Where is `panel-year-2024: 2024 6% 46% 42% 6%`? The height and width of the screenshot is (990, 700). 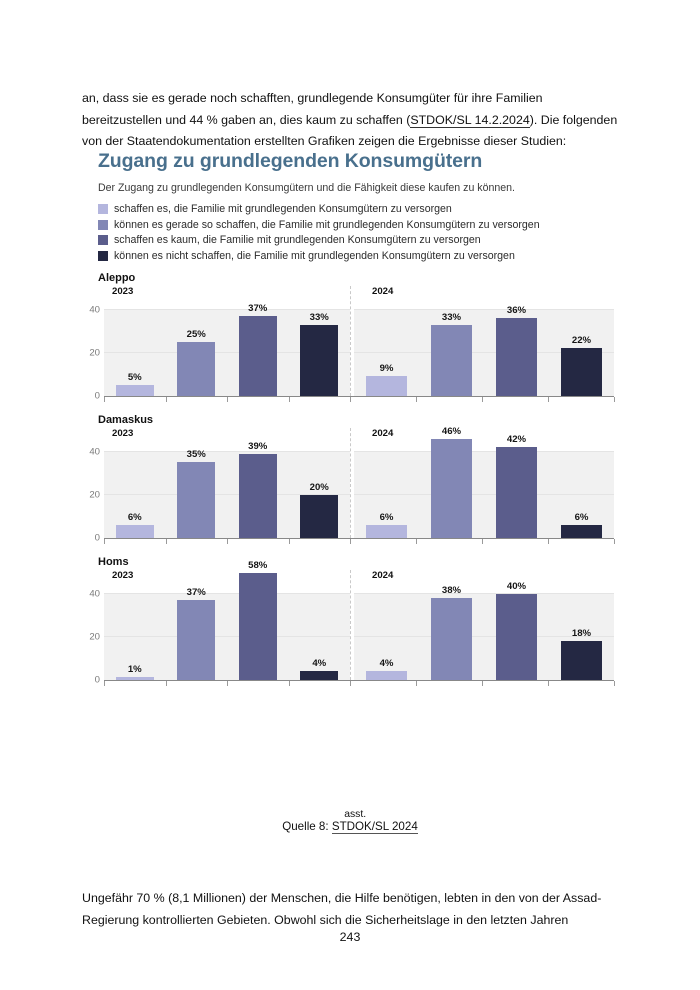 panel-year-2024: 2024 6% 46% 42% 6% is located at coordinates (484, 489).